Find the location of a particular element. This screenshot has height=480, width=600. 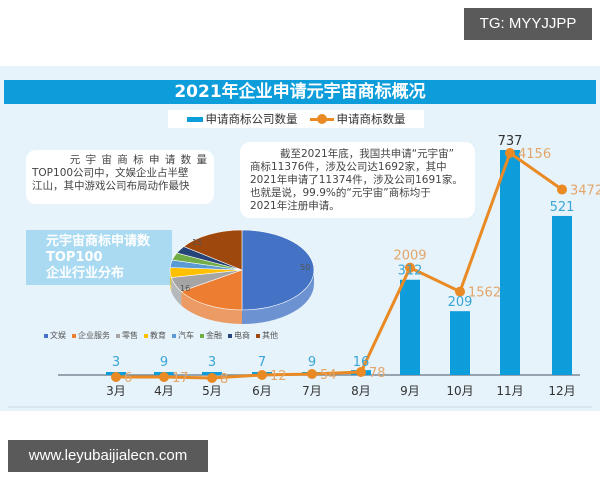

bar-value-label: 16 is located at coordinates (361, 362).